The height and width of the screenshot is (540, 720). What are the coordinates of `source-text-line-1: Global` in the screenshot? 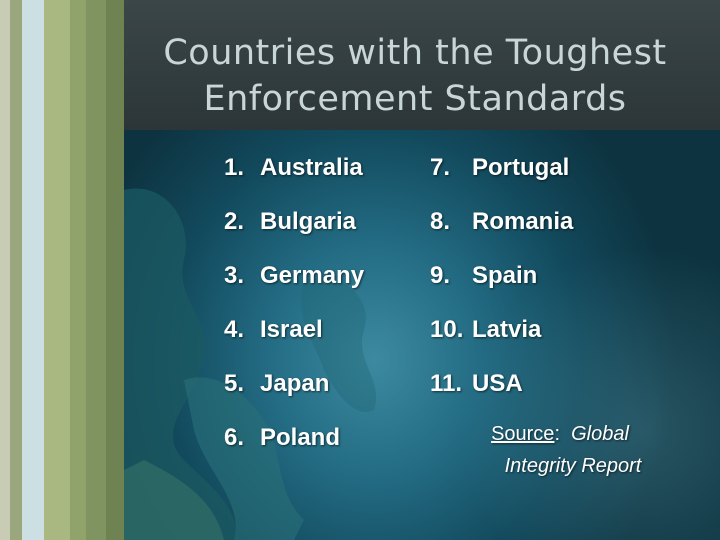 It's located at (600, 434).